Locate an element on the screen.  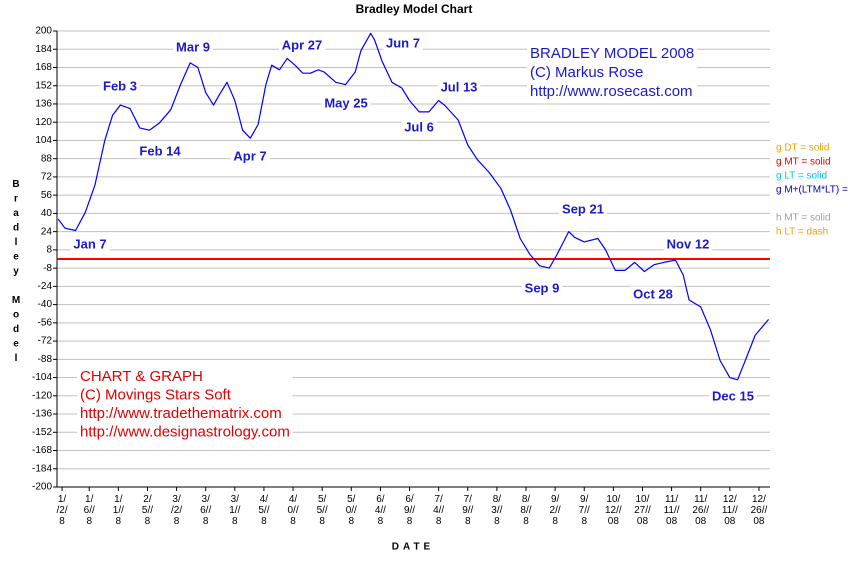
x-tick-label: 10/27//08 is located at coordinates (642, 510).